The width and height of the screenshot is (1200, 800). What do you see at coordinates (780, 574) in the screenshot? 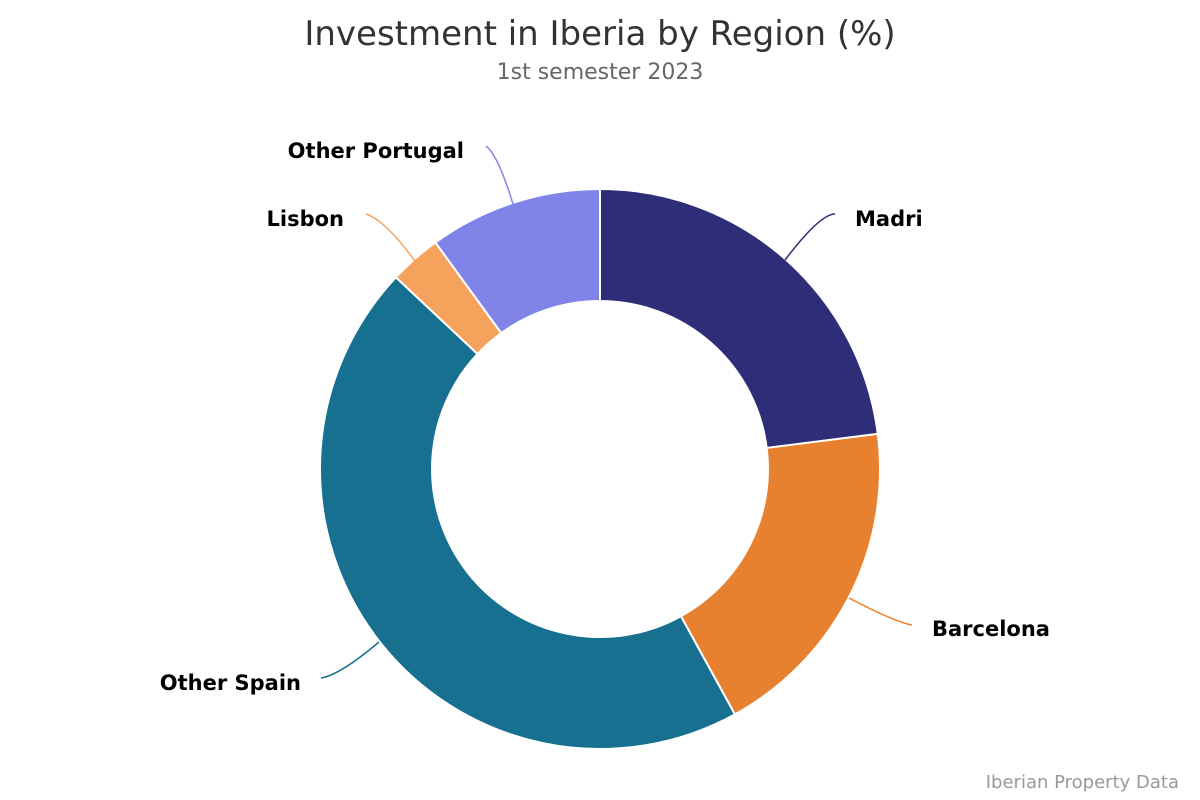
I see `slice-barcelona` at bounding box center [780, 574].